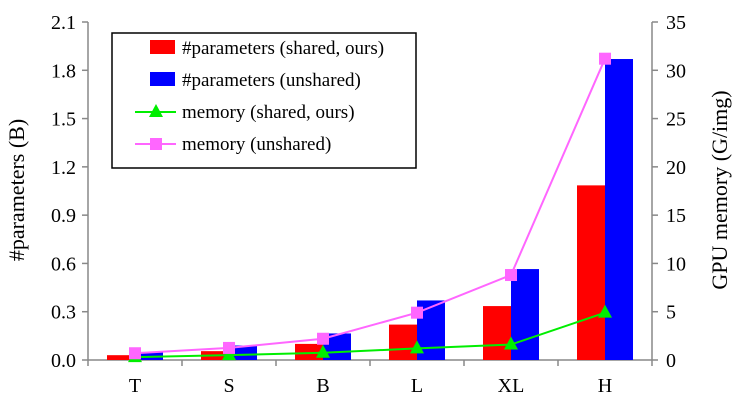  What do you see at coordinates (511, 386) in the screenshot?
I see `x-tick-label: XL` at bounding box center [511, 386].